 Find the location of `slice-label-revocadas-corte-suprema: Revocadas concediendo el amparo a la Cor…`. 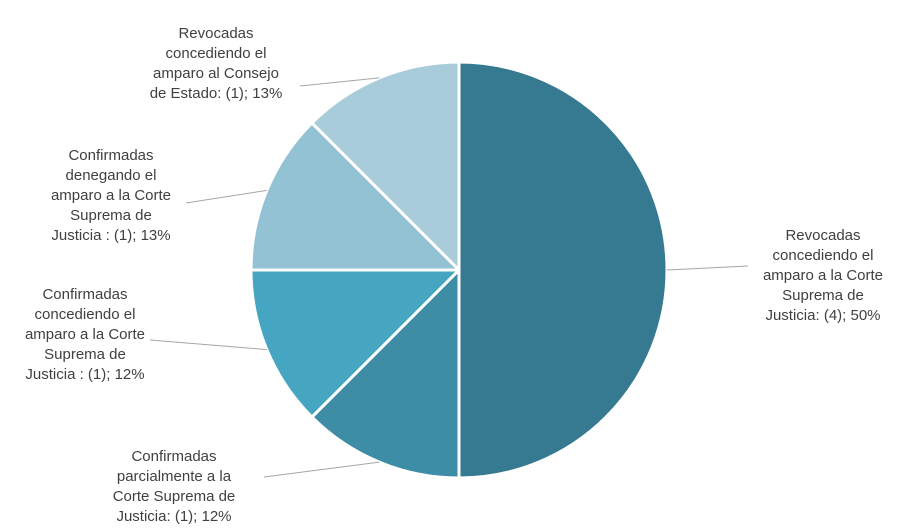

slice-label-revocadas-corte-suprema: Revocadas concediendo el amparo a la Cor… is located at coordinates (823, 275).